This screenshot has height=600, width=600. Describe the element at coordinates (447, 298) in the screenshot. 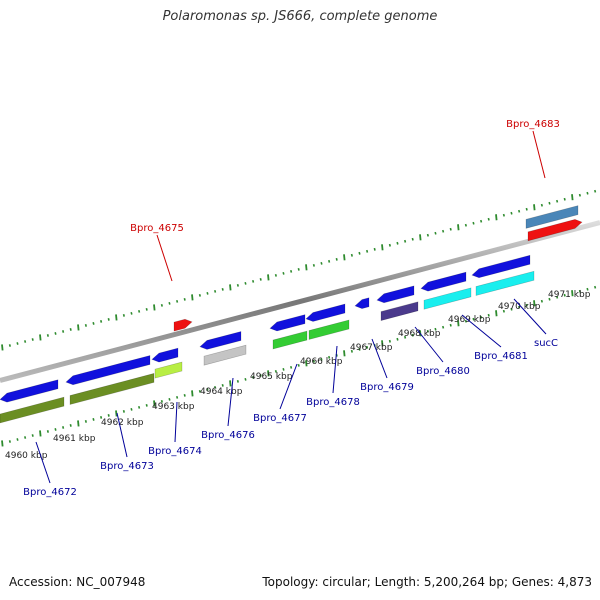

I see `cog-bar-cyan` at that location.